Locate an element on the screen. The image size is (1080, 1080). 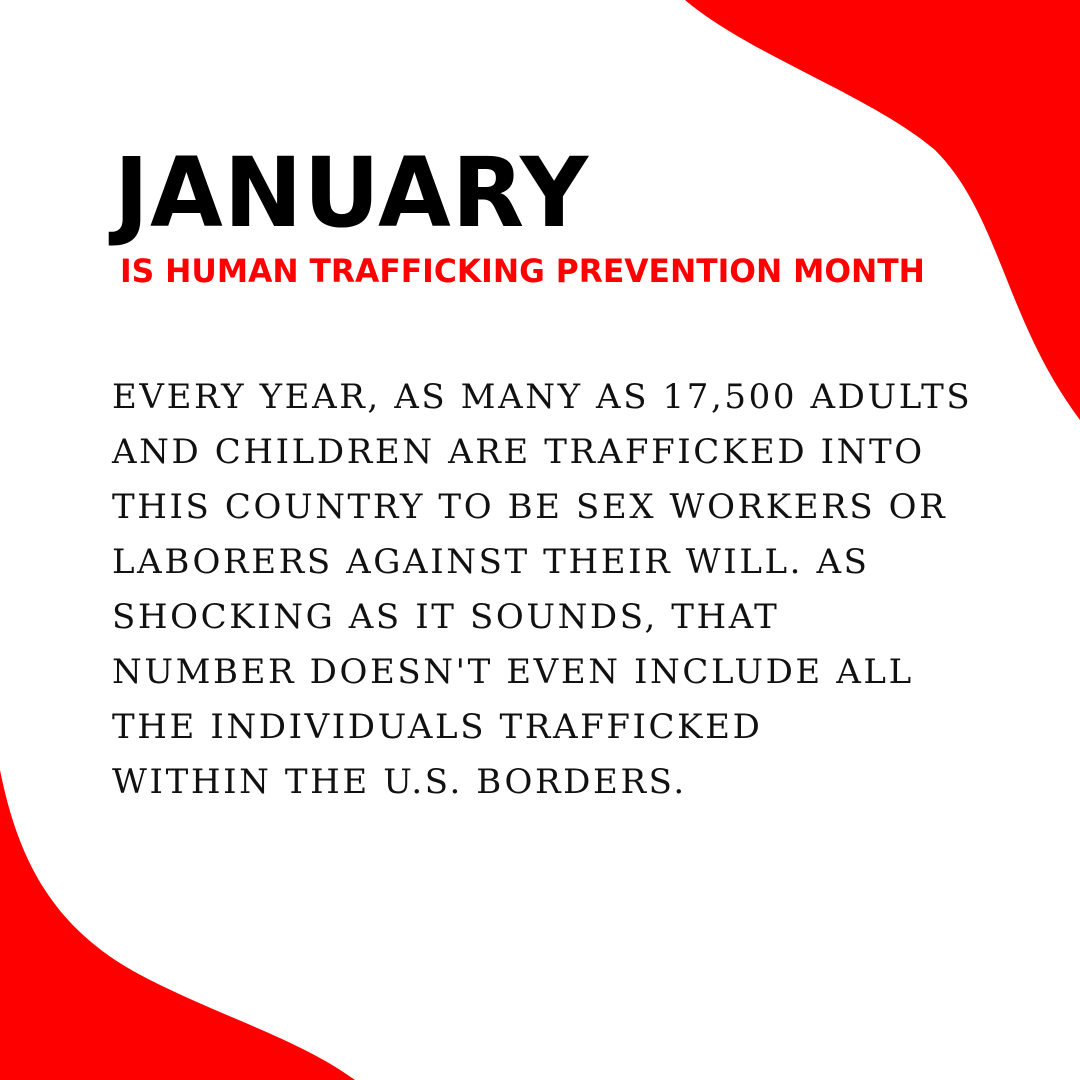
subtitle: IS HUMAN TRAFFICKING PREVENTION MONTH is located at coordinates (522, 271).